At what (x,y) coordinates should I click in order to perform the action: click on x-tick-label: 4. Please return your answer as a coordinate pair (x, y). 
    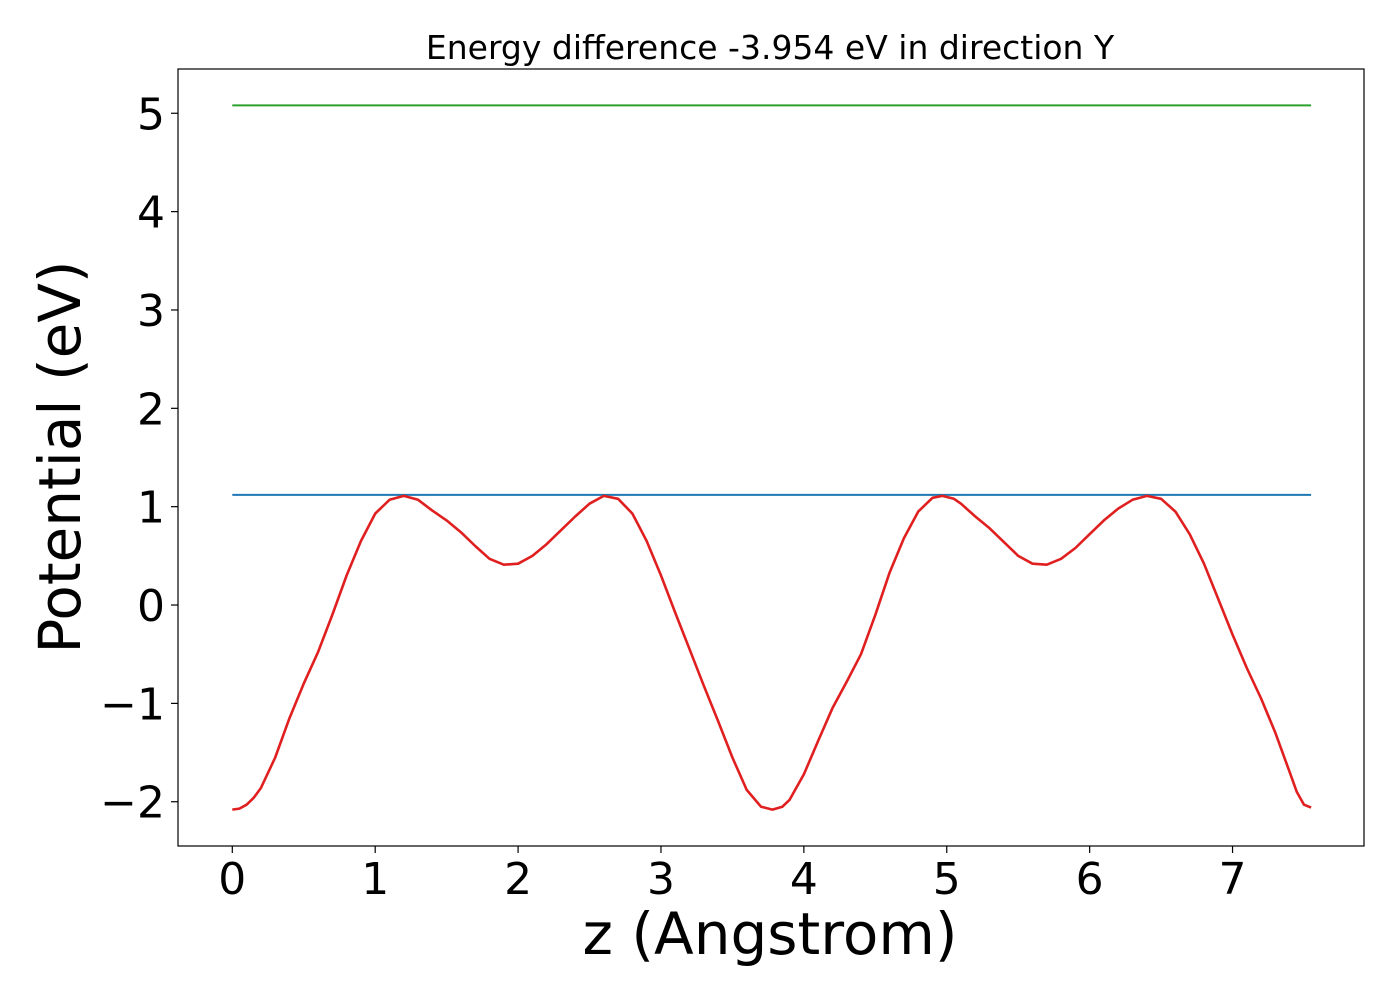
    Looking at the image, I should click on (804, 879).